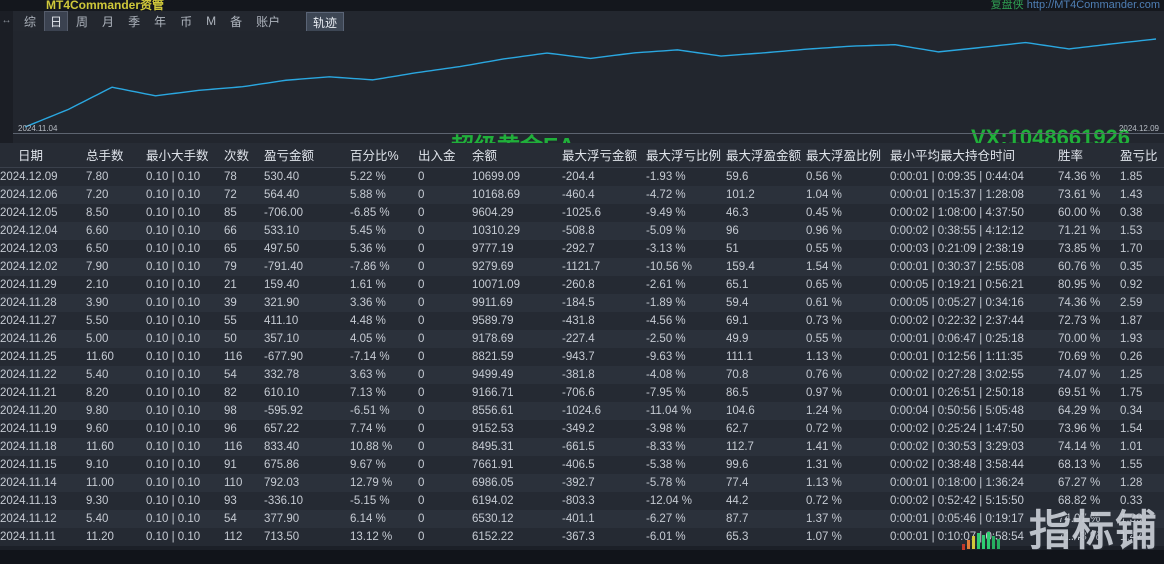  I want to click on col-percent: 百分比%, so click(384, 155).